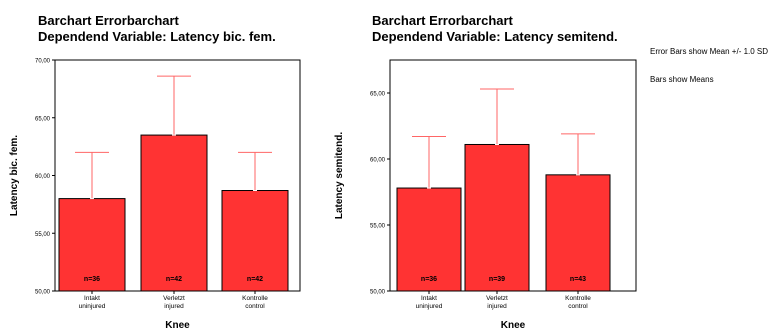  What do you see at coordinates (497, 306) in the screenshot?
I see `chart2-x-tick-label: injured` at bounding box center [497, 306].